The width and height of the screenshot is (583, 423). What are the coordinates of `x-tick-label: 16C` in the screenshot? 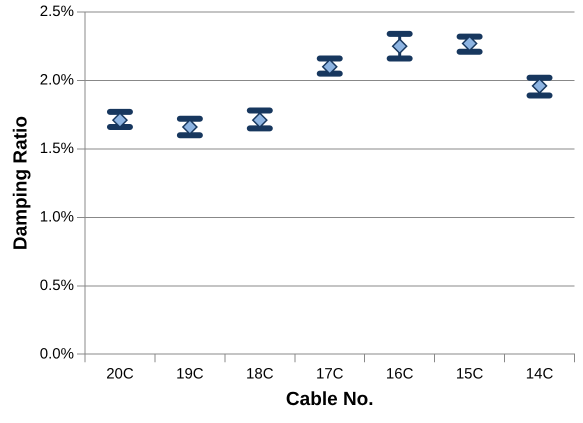 It's located at (400, 373).